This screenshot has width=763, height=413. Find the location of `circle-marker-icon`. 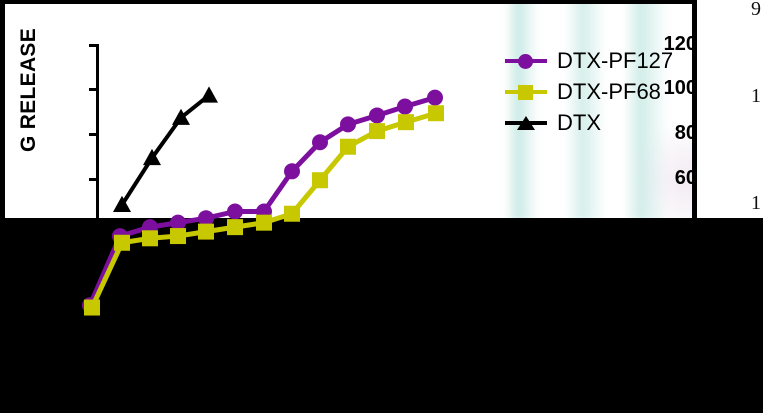

circle-marker-icon is located at coordinates (525, 61).